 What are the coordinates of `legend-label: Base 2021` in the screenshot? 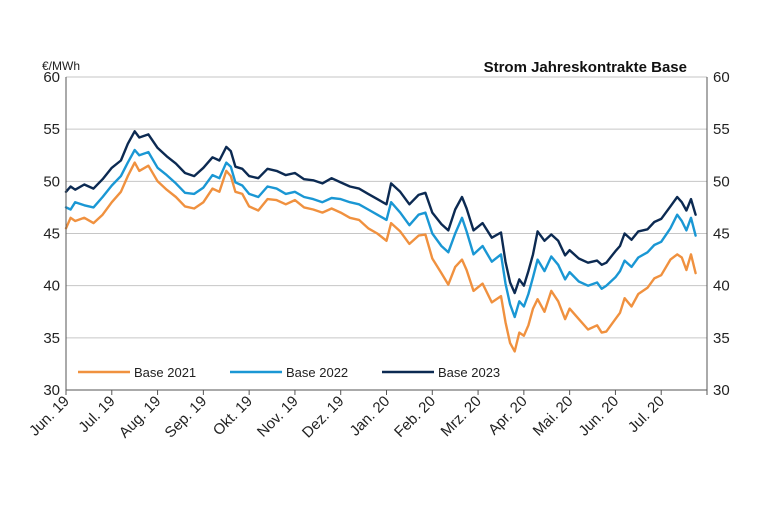 It's located at (165, 372).